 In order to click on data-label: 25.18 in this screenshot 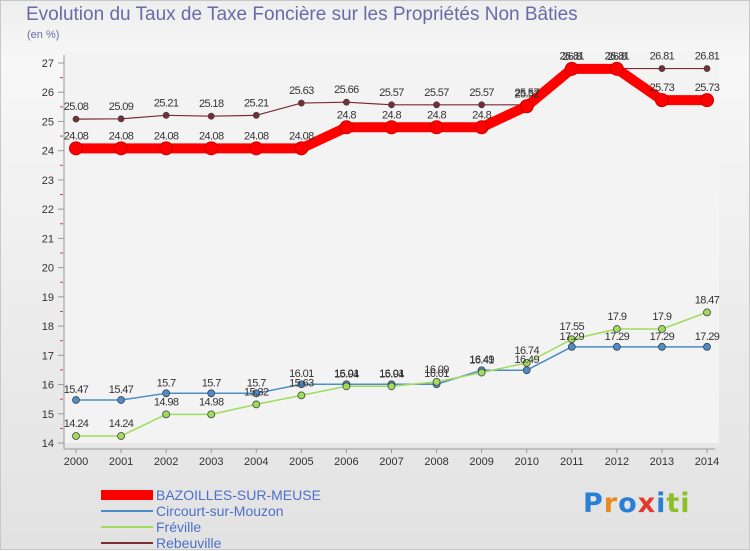, I will do `click(211, 104)`.